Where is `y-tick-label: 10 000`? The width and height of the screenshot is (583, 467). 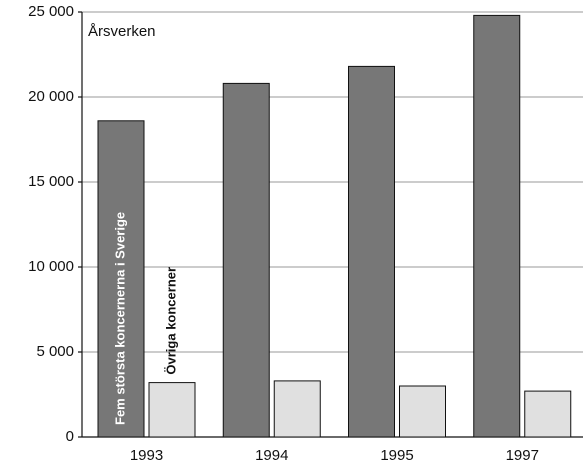 y-tick-label: 10 000 is located at coordinates (51, 266).